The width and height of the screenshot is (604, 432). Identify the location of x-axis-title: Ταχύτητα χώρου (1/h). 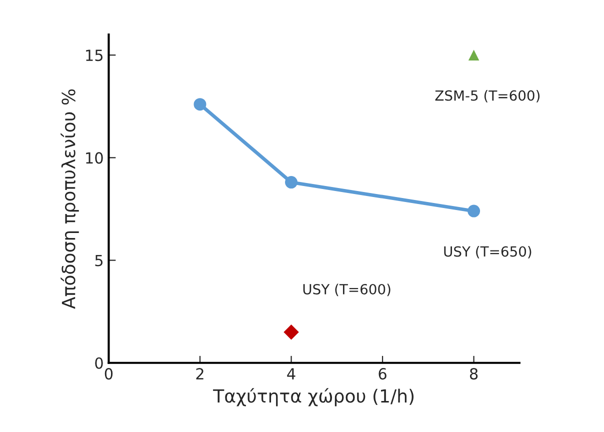
(313, 397).